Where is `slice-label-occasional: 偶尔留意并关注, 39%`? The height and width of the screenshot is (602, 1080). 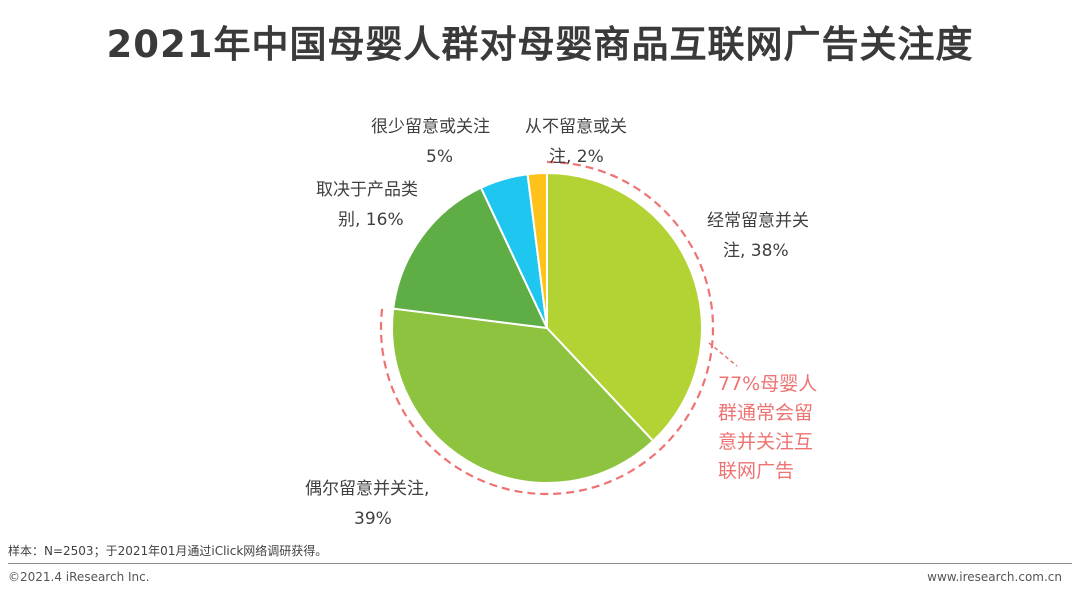 slice-label-occasional: 偶尔留意并关注, 39% is located at coordinates (367, 504).